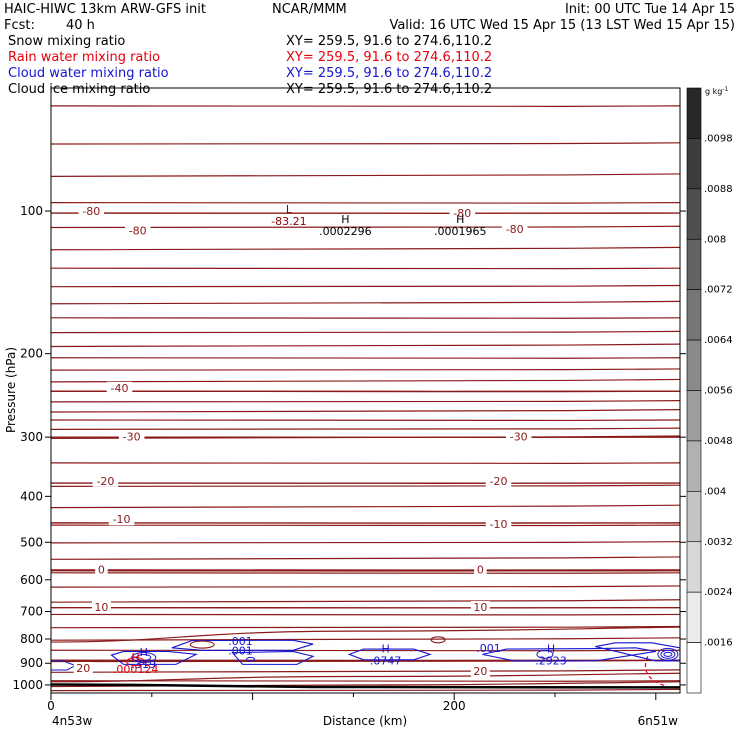  I want to click on x-axis-tick-label: 200, so click(454, 706).